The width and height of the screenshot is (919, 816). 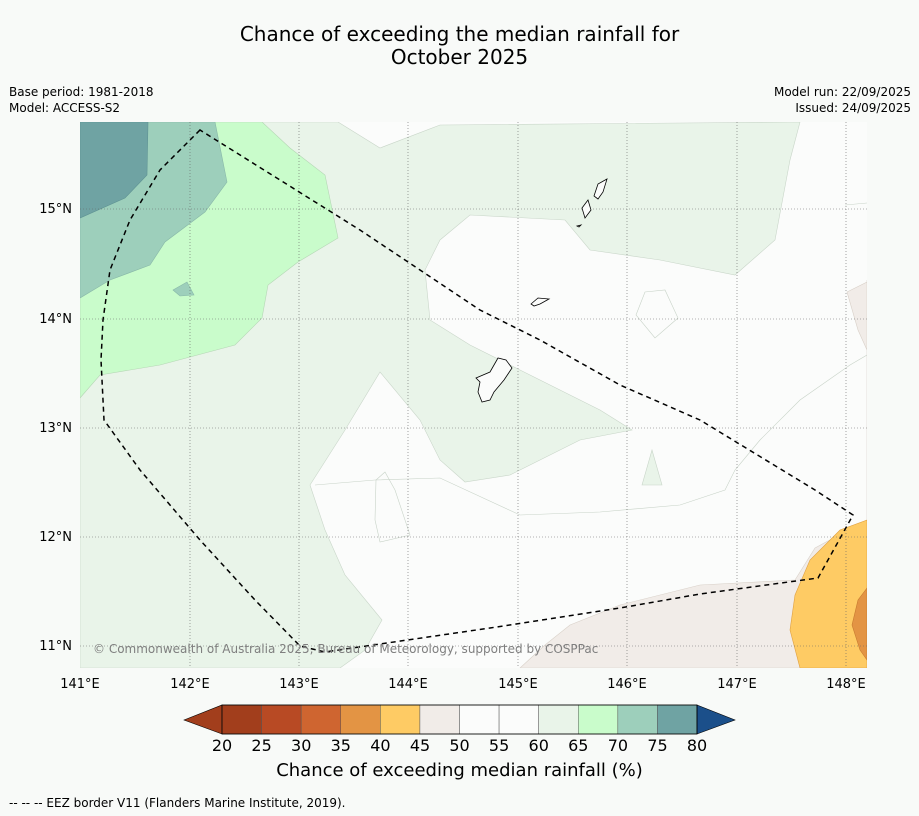 I want to click on lon-label: 143°E, so click(x=299, y=684).